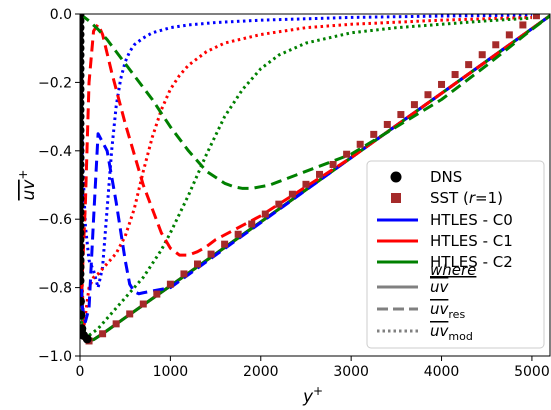  What do you see at coordinates (308, 397) in the screenshot?
I see `x-axis-label-base: y` at bounding box center [308, 397].